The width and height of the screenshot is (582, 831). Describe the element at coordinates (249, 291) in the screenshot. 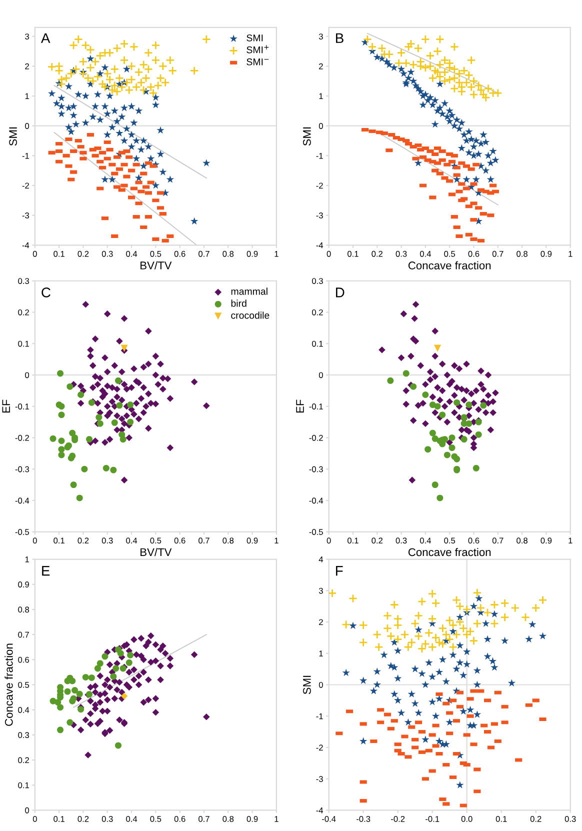

I see `legend-label: mammal` at that location.